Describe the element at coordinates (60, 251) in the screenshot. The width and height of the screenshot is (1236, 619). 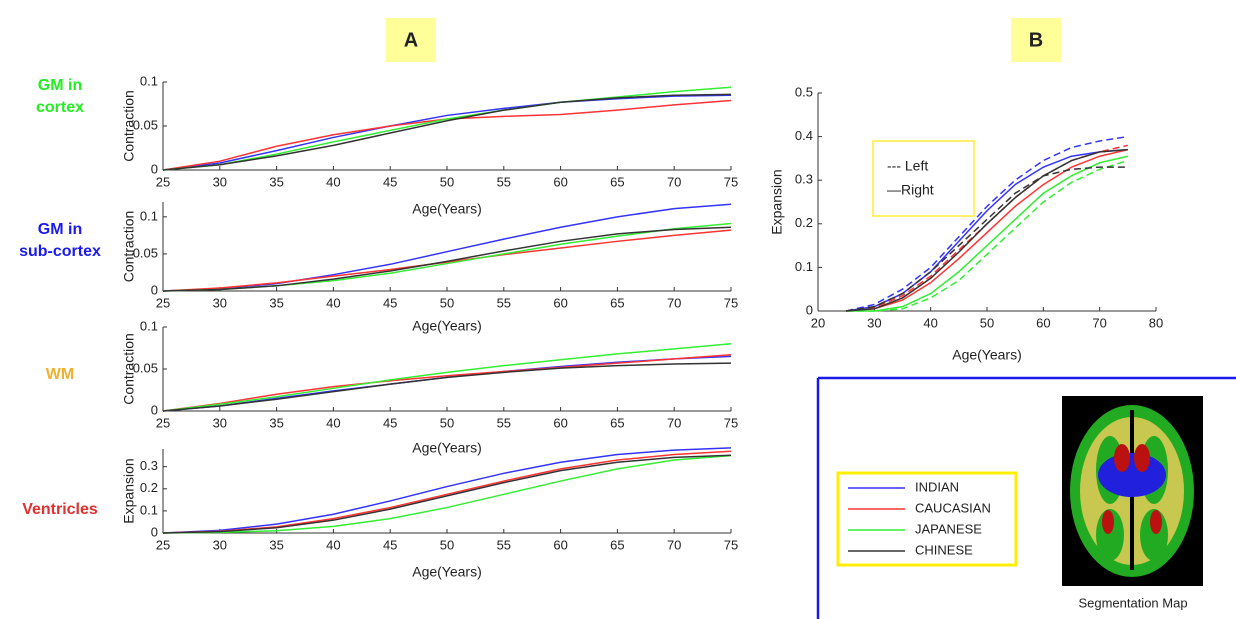
I see `row-label: sub-cortex` at that location.